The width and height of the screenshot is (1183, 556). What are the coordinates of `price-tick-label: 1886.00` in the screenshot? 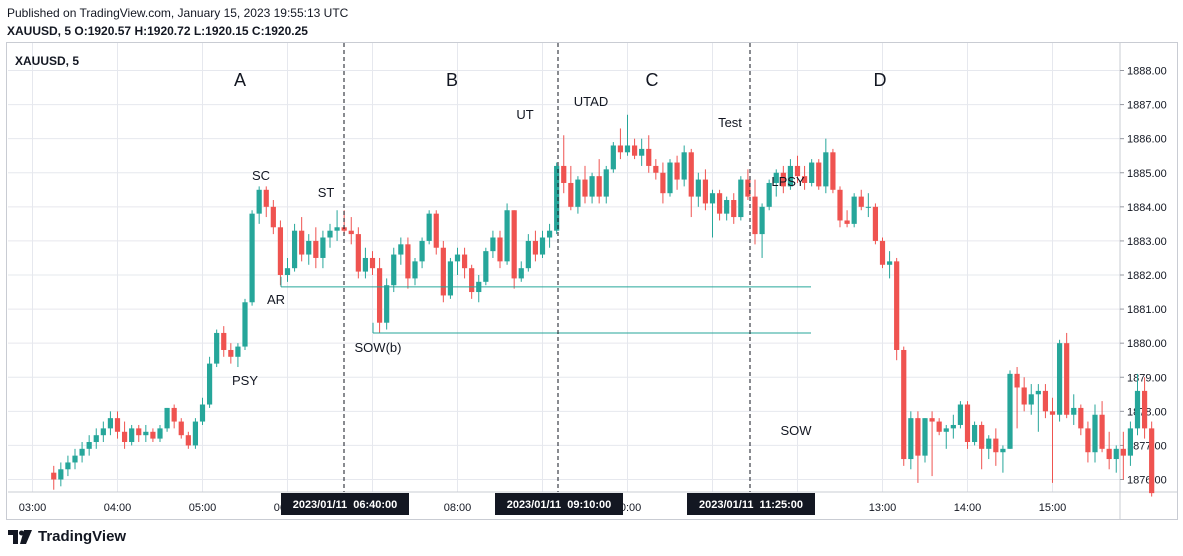 It's located at (1147, 140).